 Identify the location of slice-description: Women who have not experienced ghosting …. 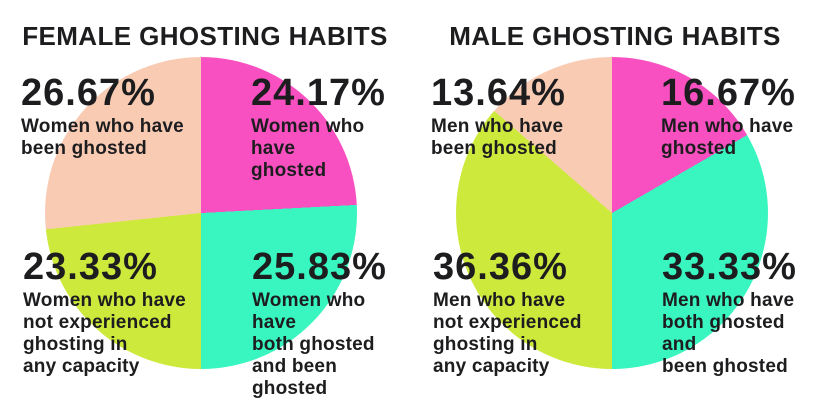
(104, 333).